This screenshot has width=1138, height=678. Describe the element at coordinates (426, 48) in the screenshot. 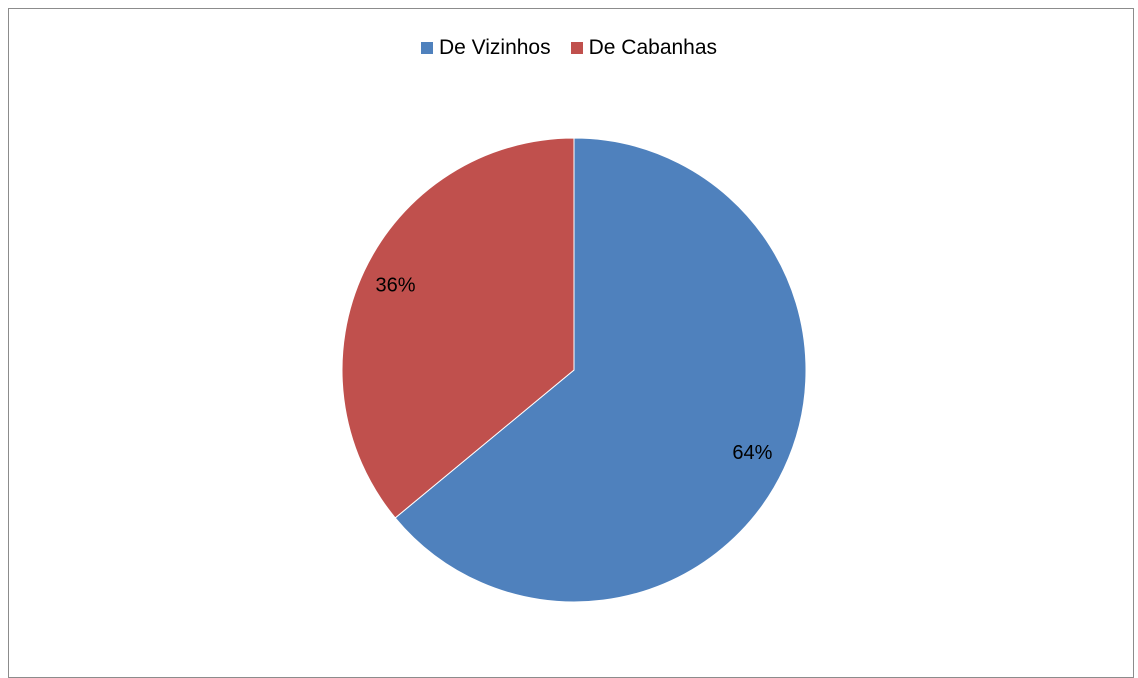

I see `legend-swatch-de-vizinhos` at that location.